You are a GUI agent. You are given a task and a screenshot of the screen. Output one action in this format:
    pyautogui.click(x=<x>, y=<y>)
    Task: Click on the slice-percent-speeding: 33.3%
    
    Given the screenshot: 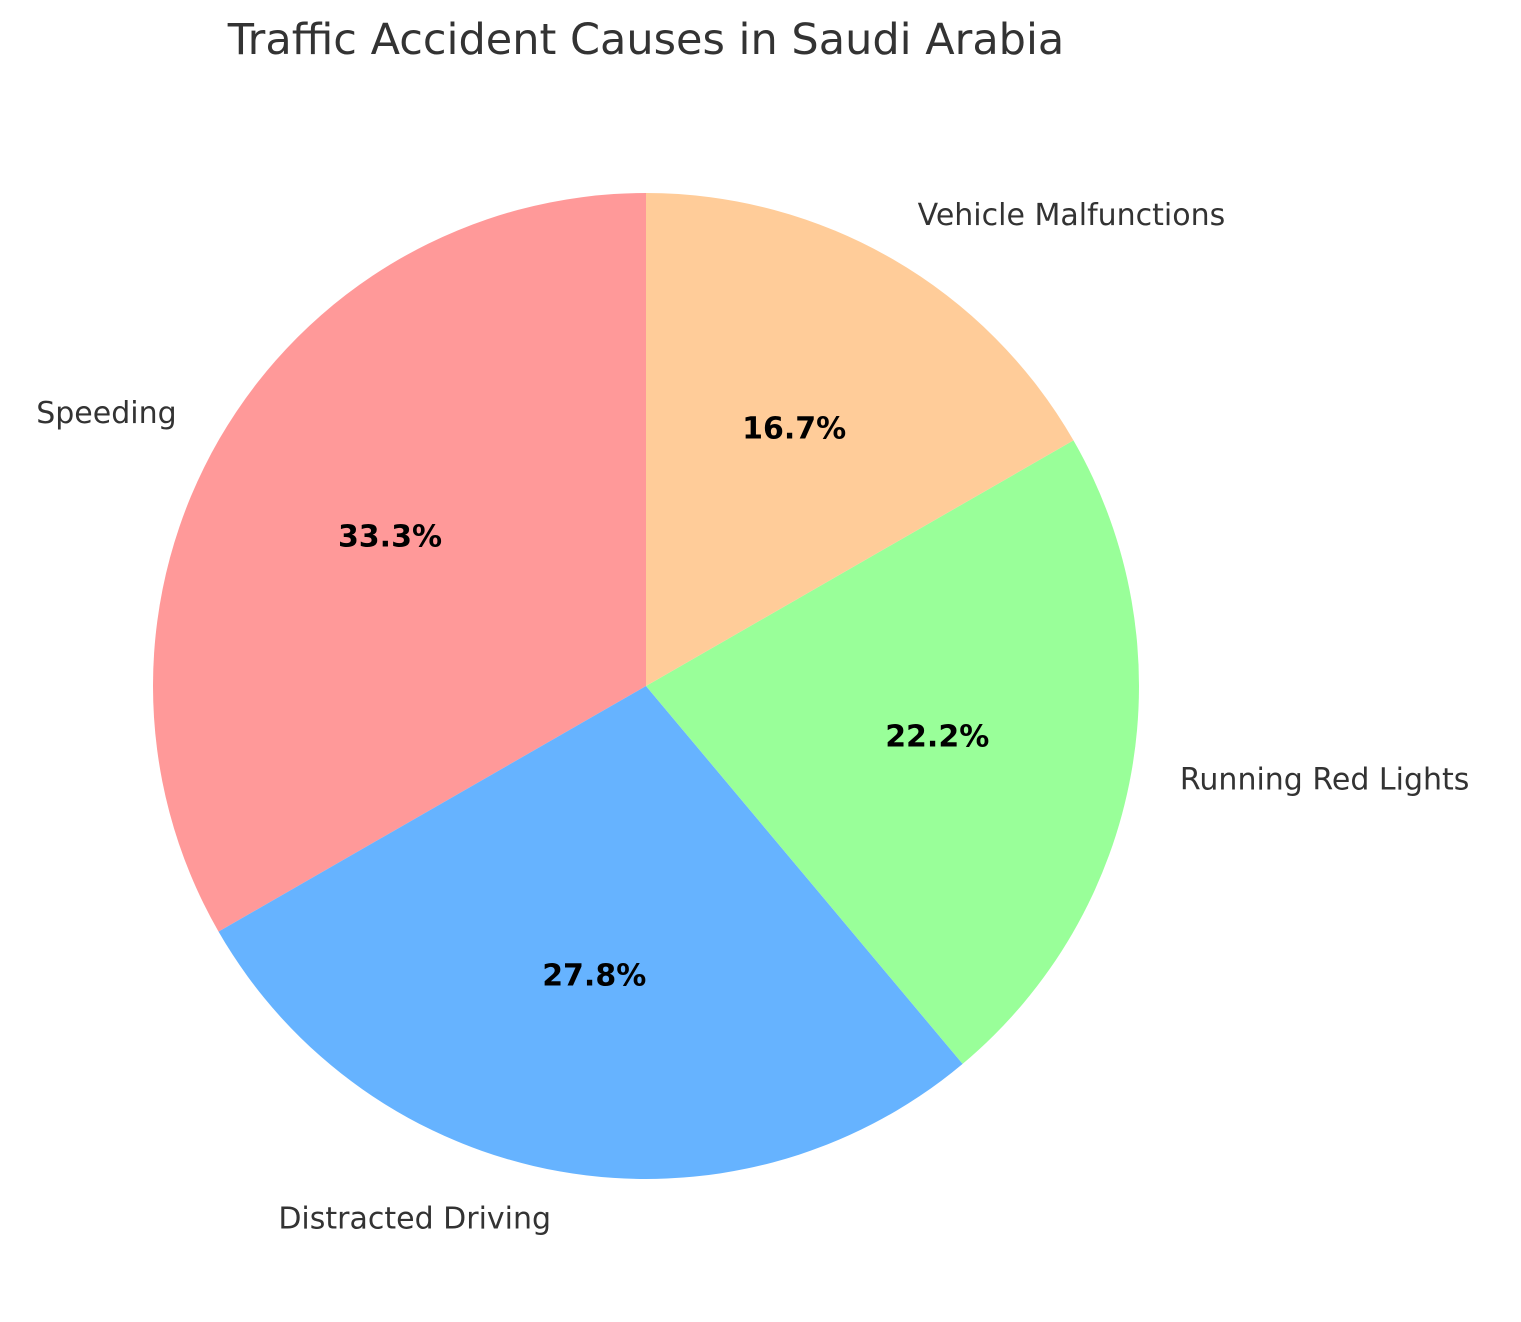 What is the action you would take?
    pyautogui.click(x=390, y=536)
    